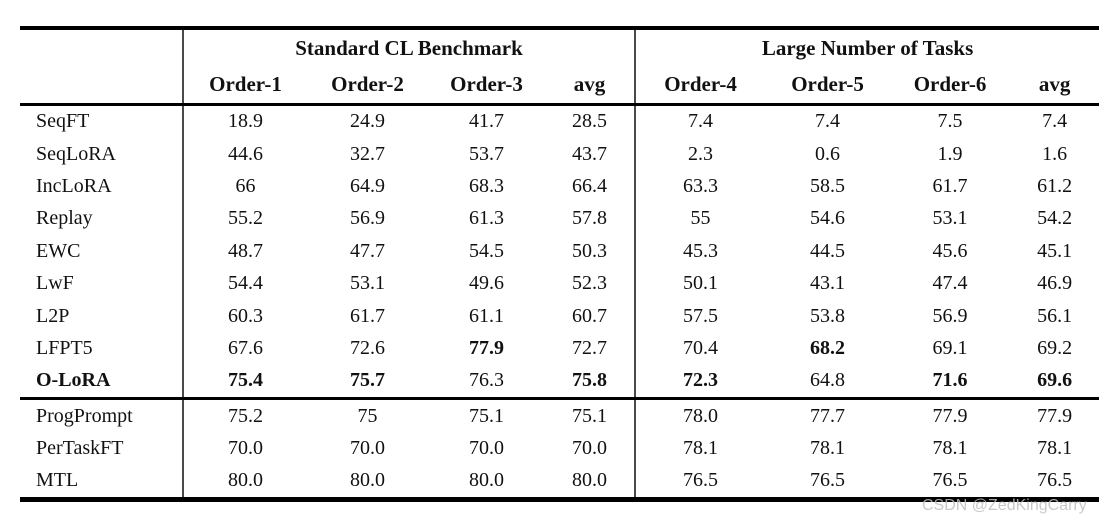 The image size is (1120, 529). What do you see at coordinates (559, 186) in the screenshot?
I see `table-row: IncLoRA 66 64.9 68.3 66.4 63.3 58.5 61.7 61.2` at bounding box center [559, 186].